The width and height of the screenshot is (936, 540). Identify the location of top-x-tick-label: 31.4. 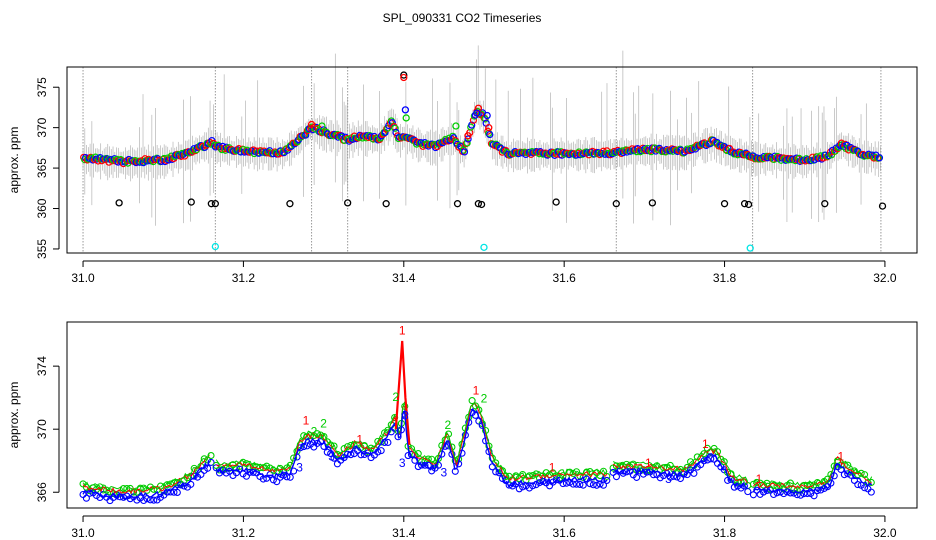
(404, 278).